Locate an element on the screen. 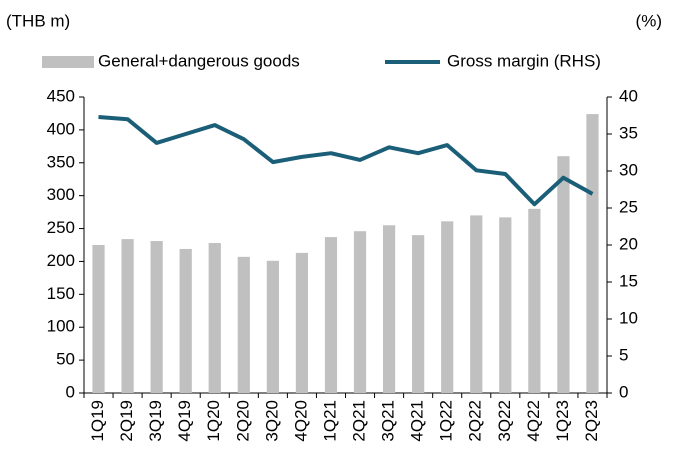  y-axis-label: (THB m) is located at coordinates (38, 20).